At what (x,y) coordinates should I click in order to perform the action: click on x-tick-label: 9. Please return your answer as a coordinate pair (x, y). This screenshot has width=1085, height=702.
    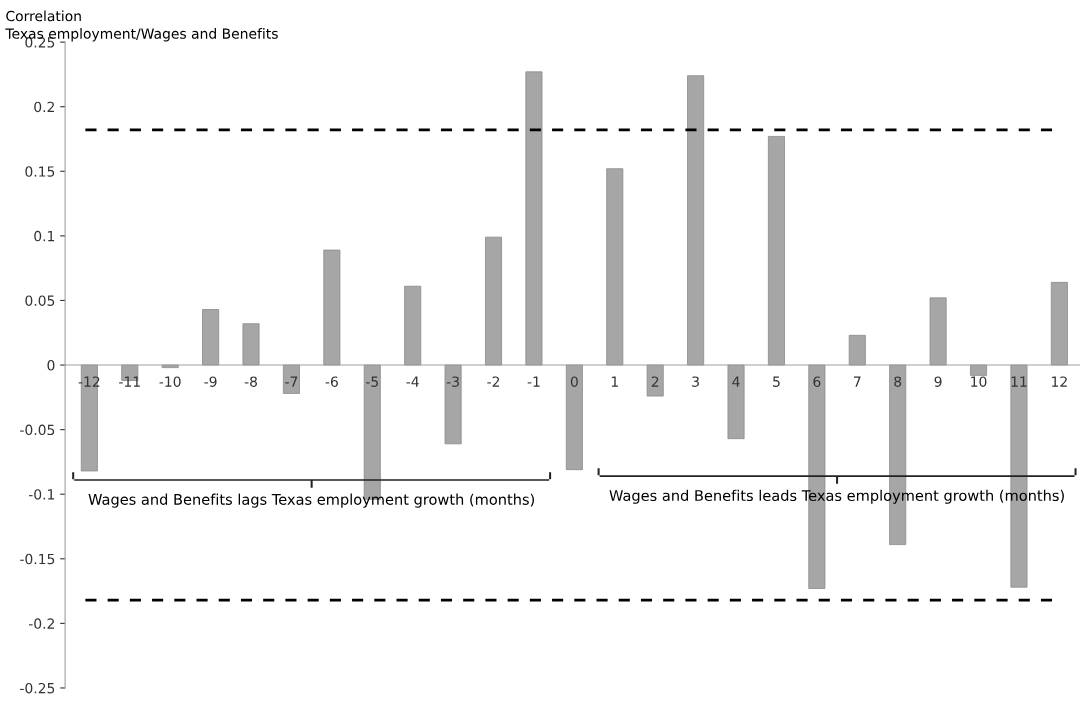
    Looking at the image, I should click on (938, 381).